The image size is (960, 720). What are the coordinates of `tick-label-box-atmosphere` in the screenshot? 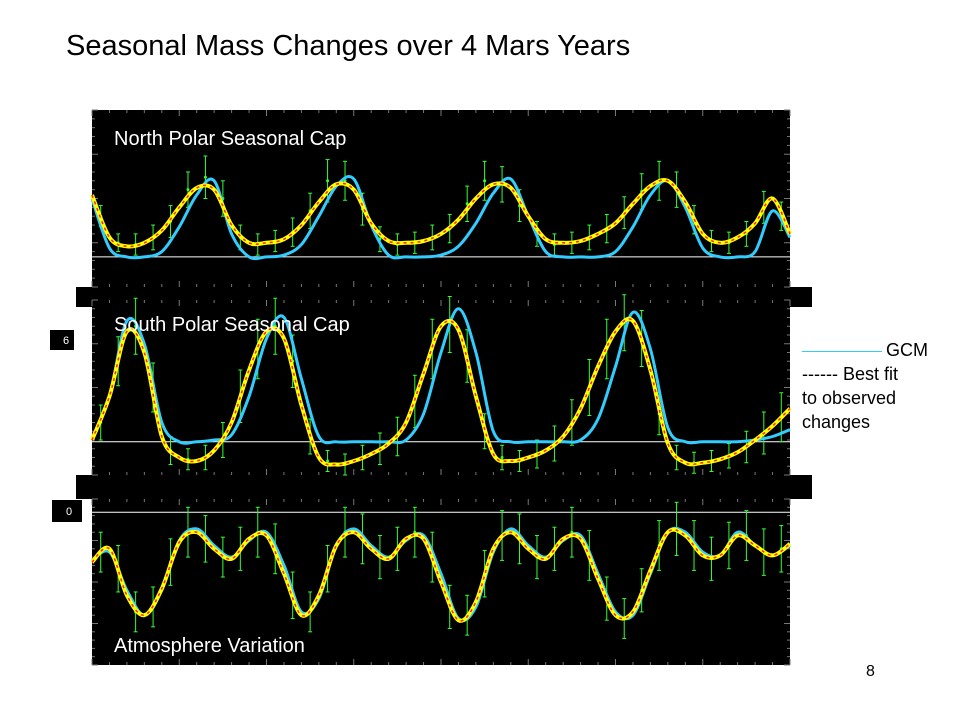 It's located at (67, 511).